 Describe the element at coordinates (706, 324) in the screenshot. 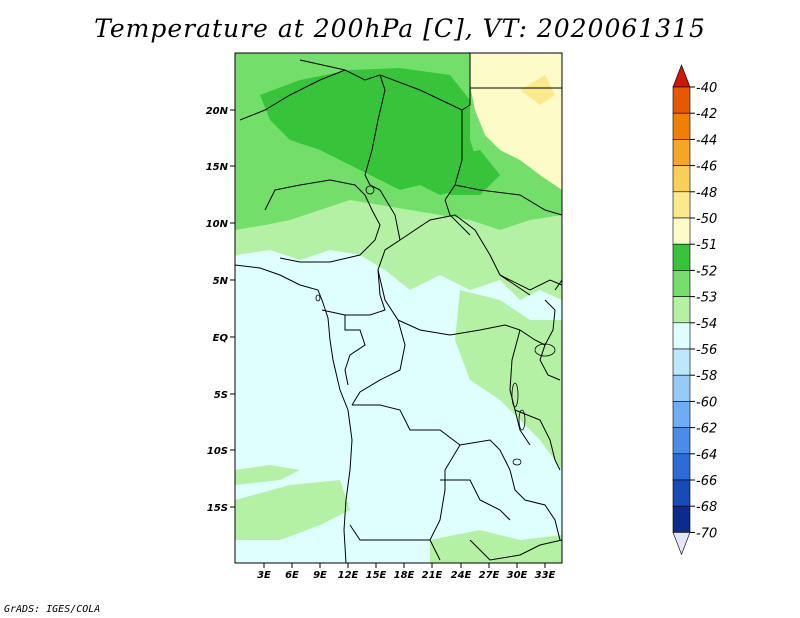

I see `colorbar-label: -54` at that location.